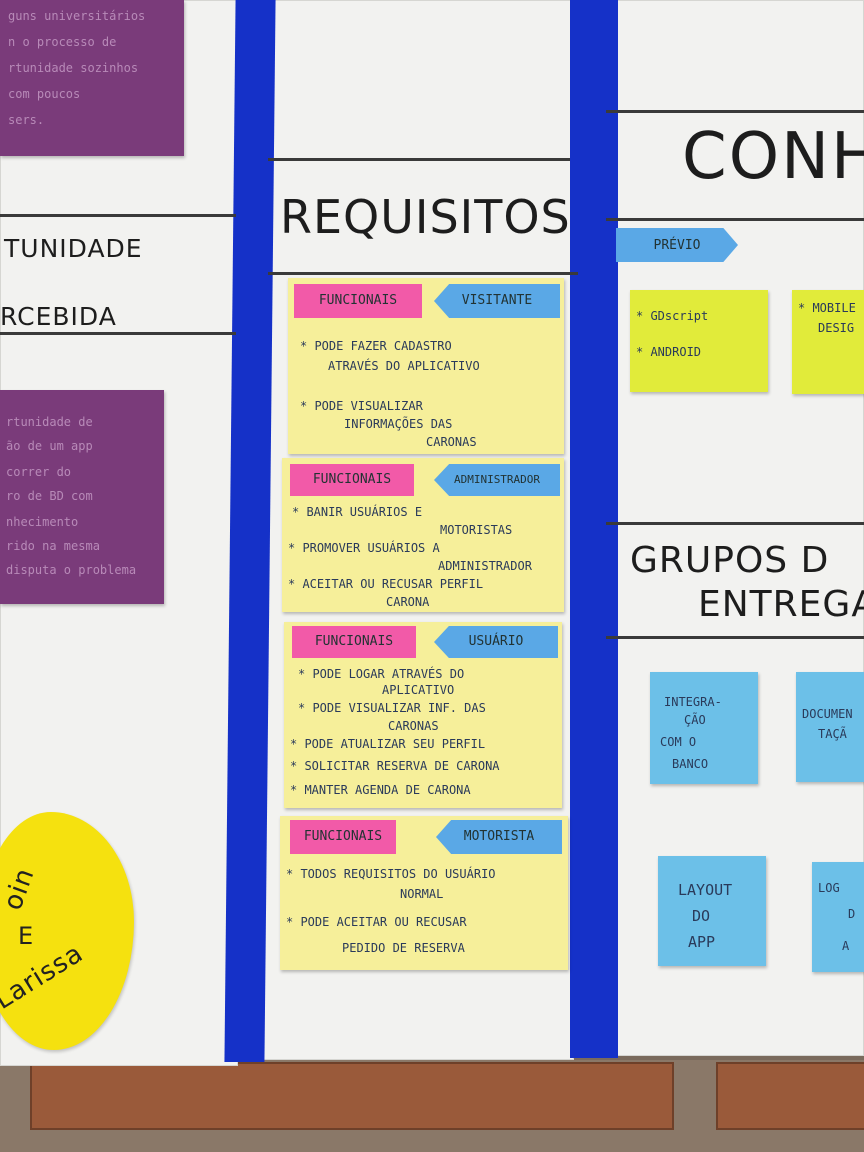 Image resolution: width=864 pixels, height=1152 pixels. Describe the element at coordinates (781, 604) in the screenshot. I see `grupos-title: ENTREGA` at that location.